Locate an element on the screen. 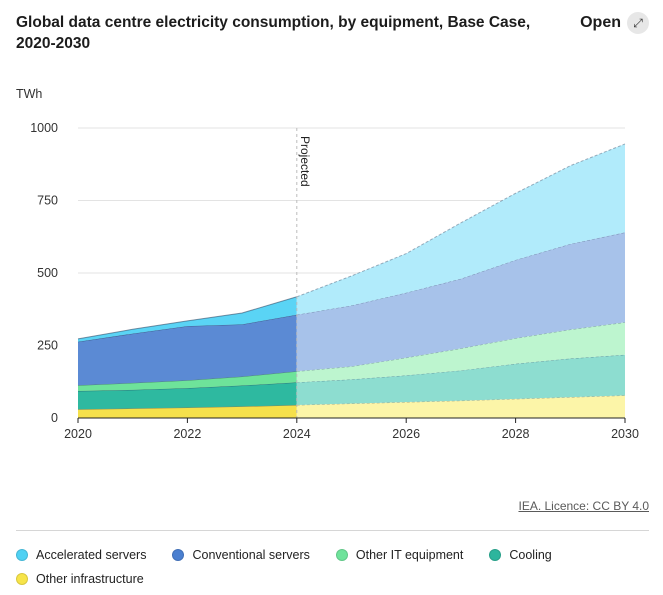  projected-label: Projected is located at coordinates (305, 161).